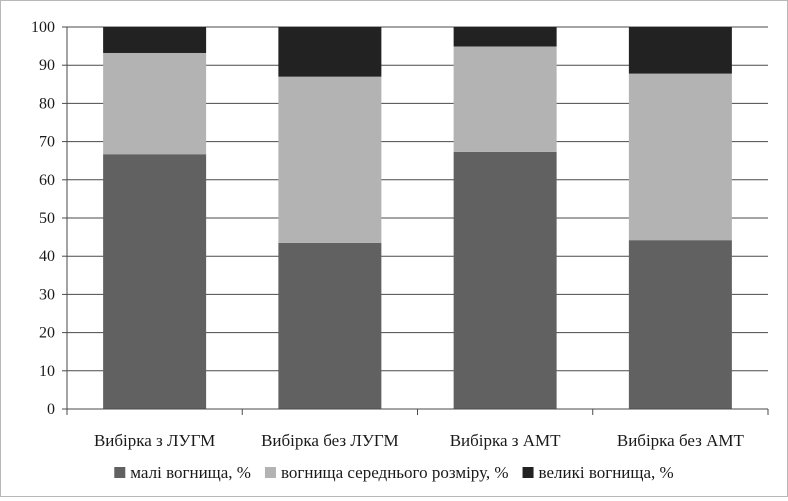 Image resolution: width=788 pixels, height=501 pixels. I want to click on legend-label-2: вогнища середнього розміру, %, so click(395, 472).